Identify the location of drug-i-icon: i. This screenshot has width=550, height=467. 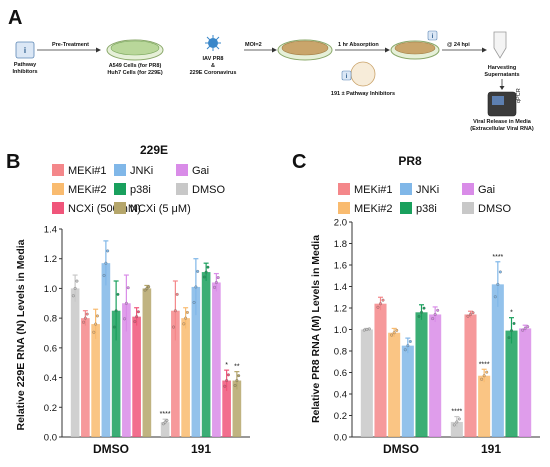
(347, 77).